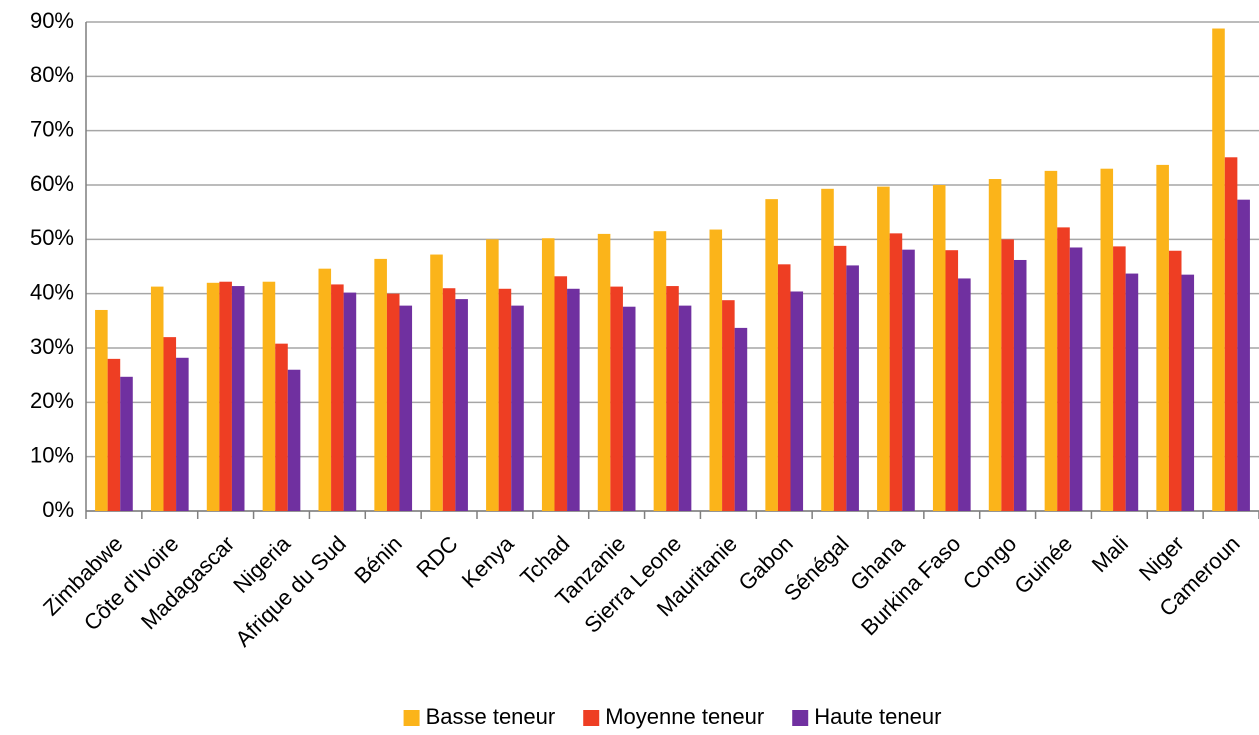  Describe the element at coordinates (1110, 554) in the screenshot. I see `x-tick-label: Mali` at that location.